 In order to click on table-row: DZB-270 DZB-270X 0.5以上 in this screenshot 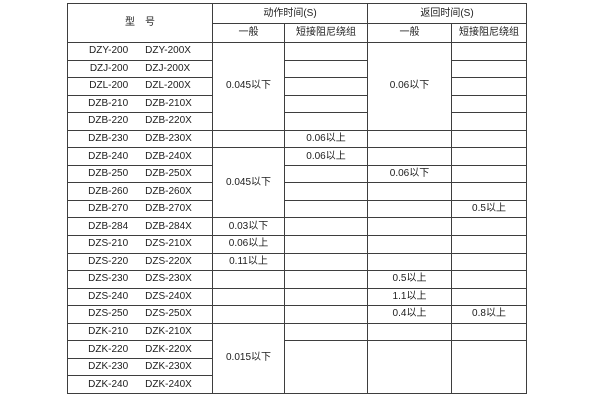, I will do `click(297, 209)`.